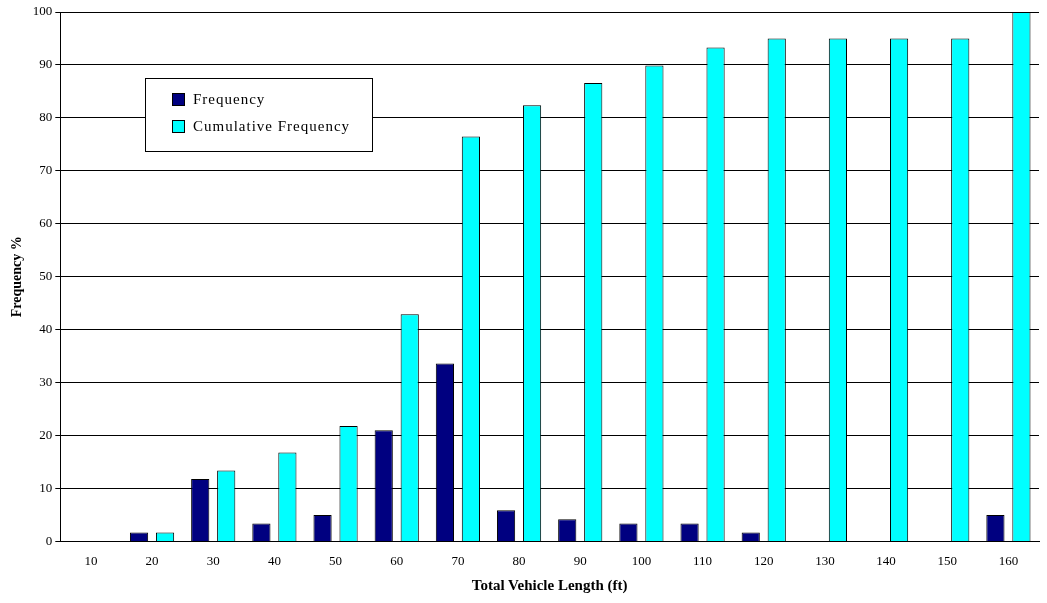 The image size is (1047, 603). Describe the element at coordinates (580, 560) in the screenshot. I see `x-tick-label: 90` at that location.